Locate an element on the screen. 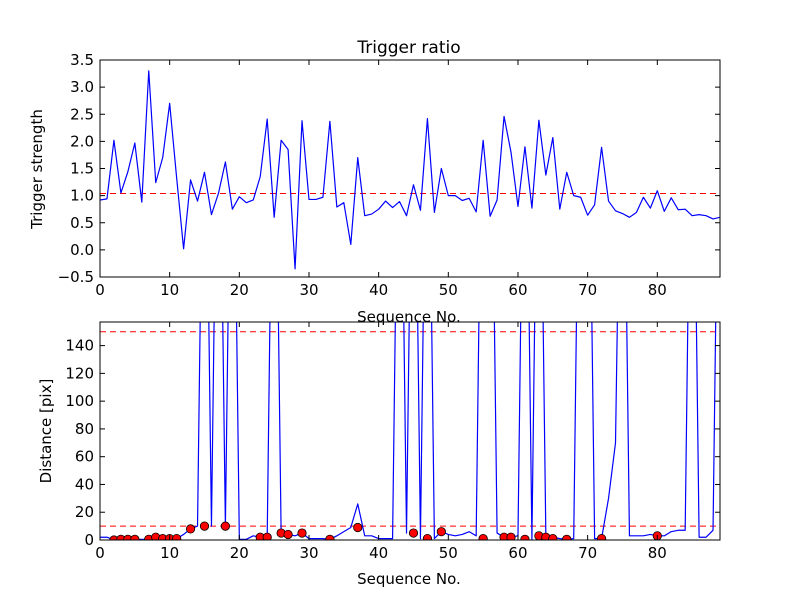  x-axis-label: Sequence No. is located at coordinates (409, 579).